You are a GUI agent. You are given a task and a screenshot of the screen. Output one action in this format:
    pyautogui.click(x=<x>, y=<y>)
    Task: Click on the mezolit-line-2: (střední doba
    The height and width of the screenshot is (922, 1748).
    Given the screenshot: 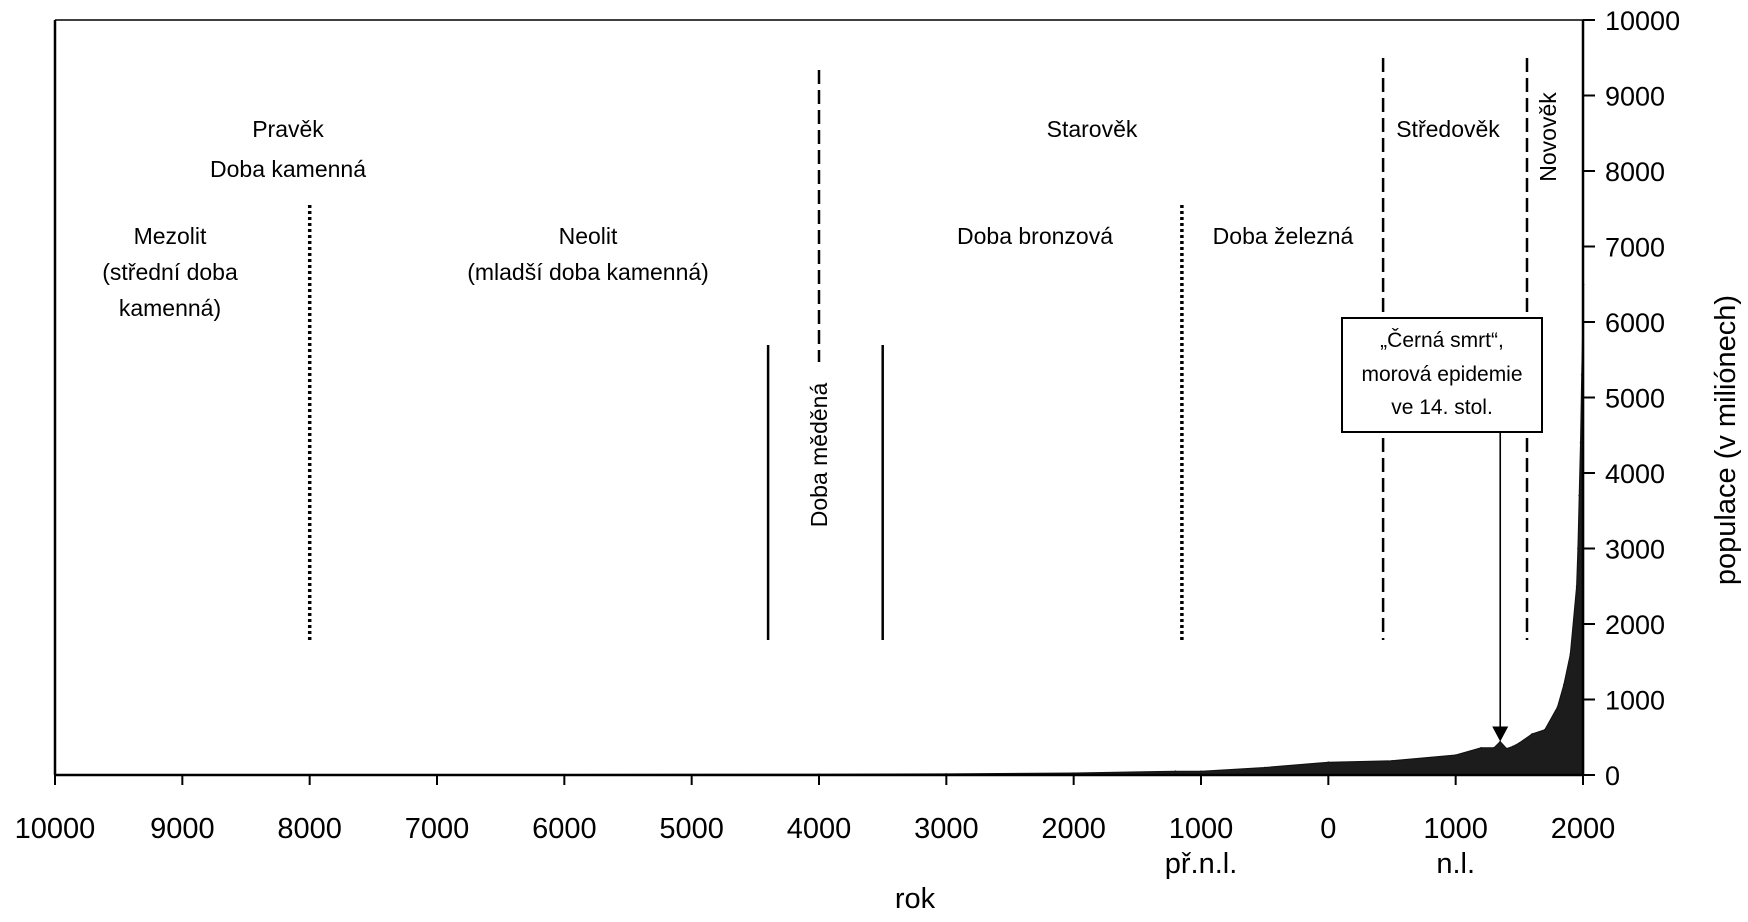 What is the action you would take?
    pyautogui.click(x=170, y=272)
    